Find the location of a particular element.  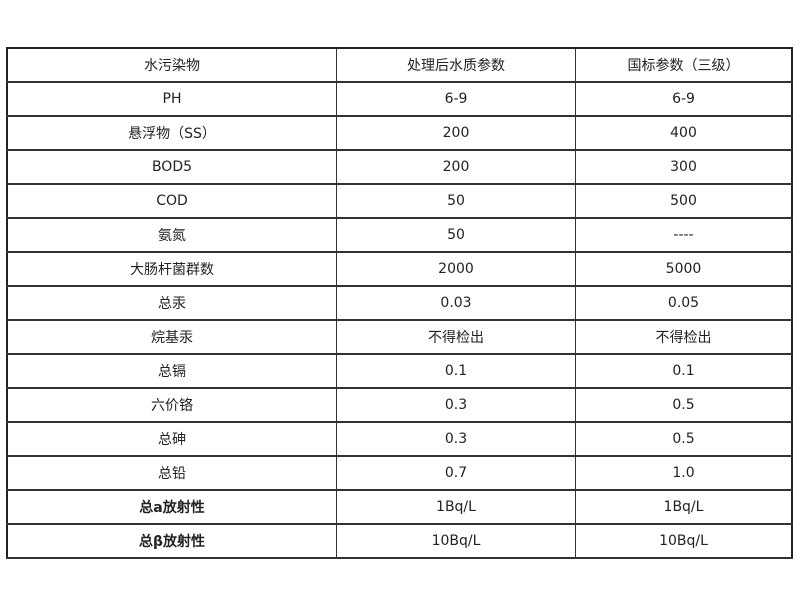

cell-treated: 1Bq/L is located at coordinates (456, 507).